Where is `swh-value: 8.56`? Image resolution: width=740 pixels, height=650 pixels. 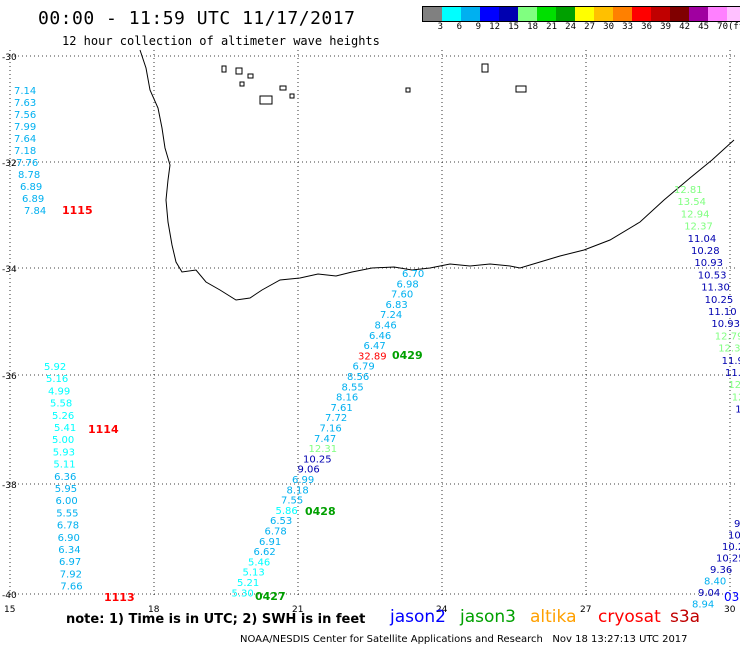
swh-value: 8.56 is located at coordinates (358, 377).